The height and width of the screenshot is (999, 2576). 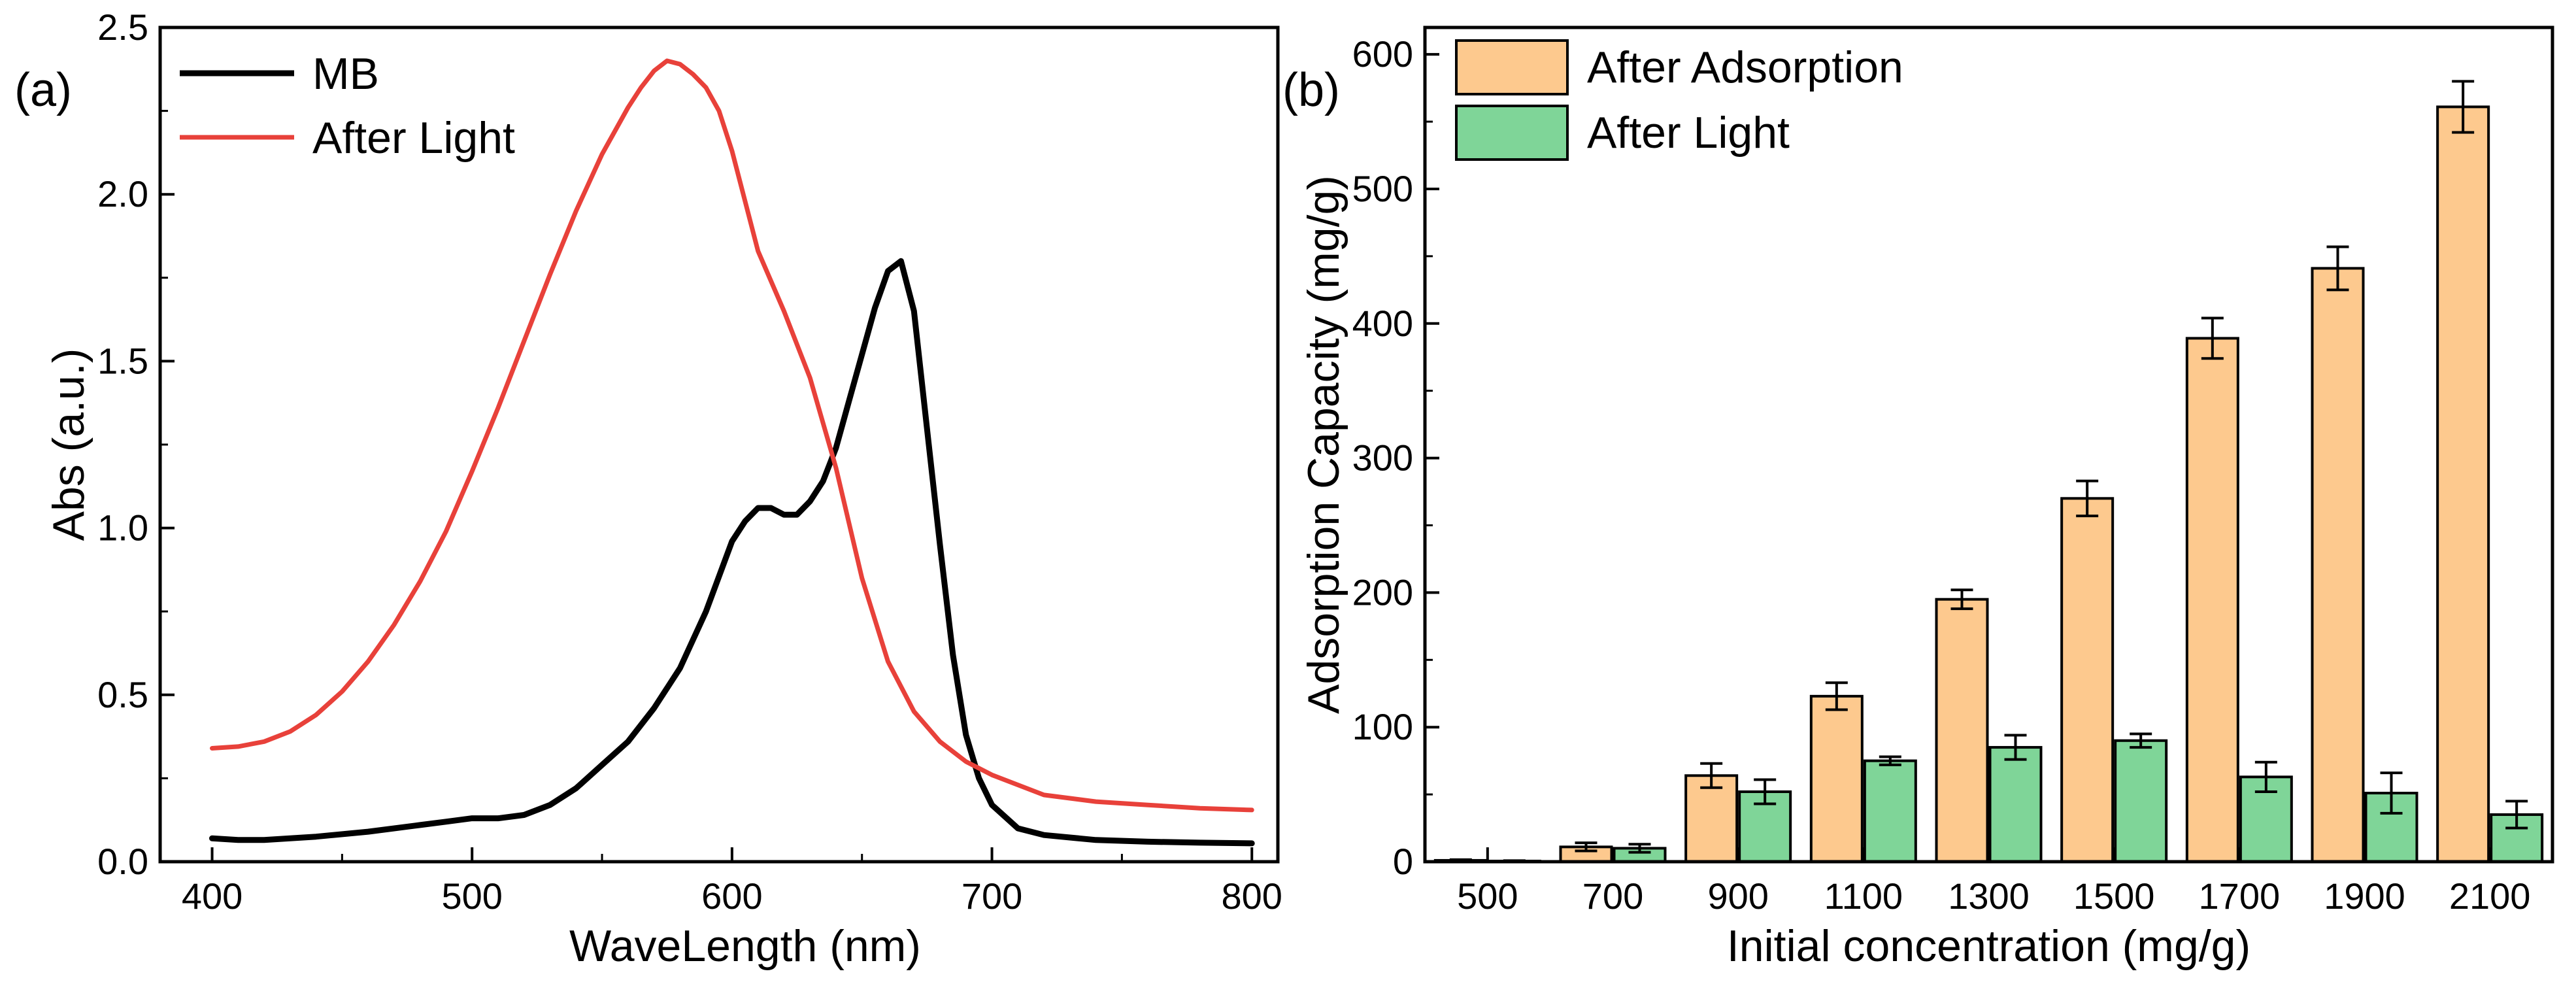 What do you see at coordinates (1311, 90) in the screenshot?
I see `panel-b-label: (b)` at bounding box center [1311, 90].